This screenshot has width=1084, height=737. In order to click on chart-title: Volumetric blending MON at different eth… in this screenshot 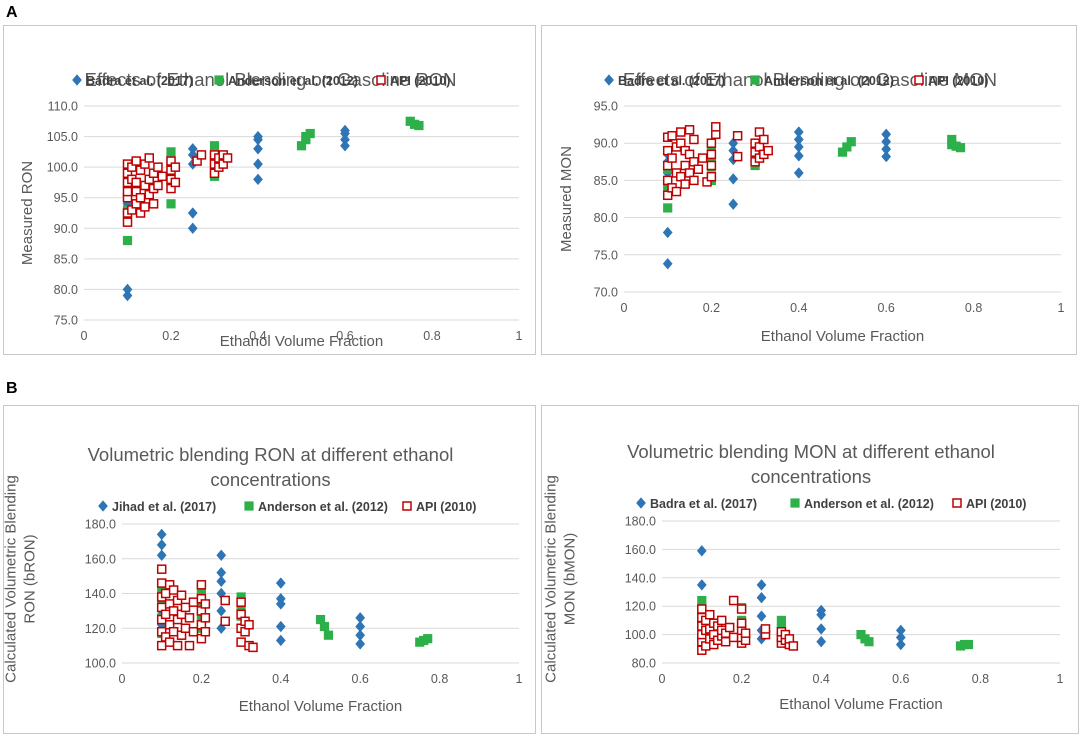, I will do `click(811, 451)`.